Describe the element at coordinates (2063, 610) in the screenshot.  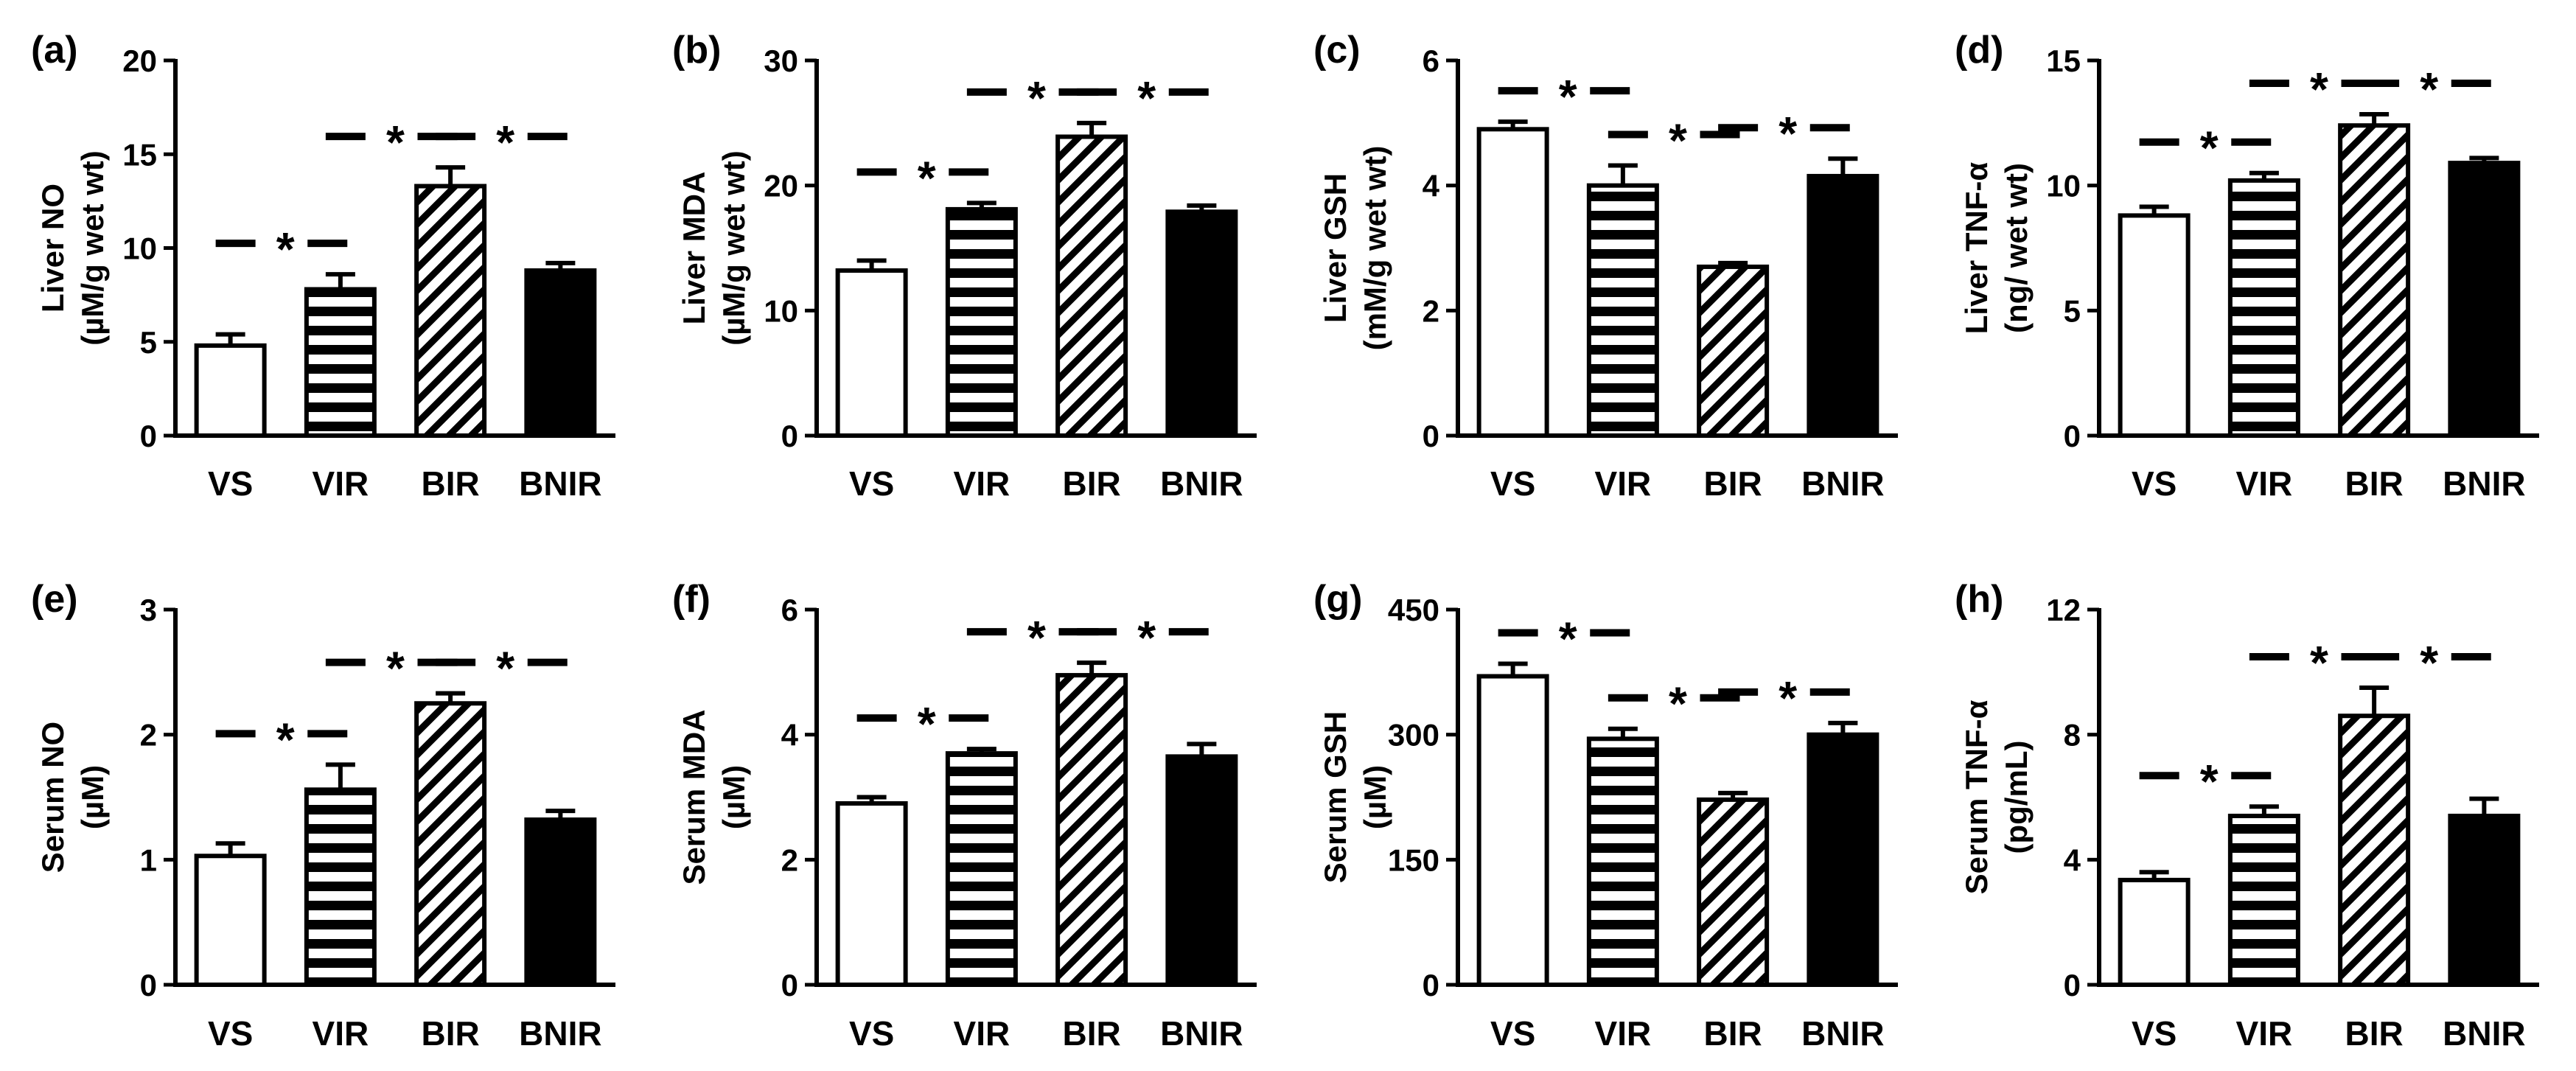
I see `y-tick-label: 12` at that location.